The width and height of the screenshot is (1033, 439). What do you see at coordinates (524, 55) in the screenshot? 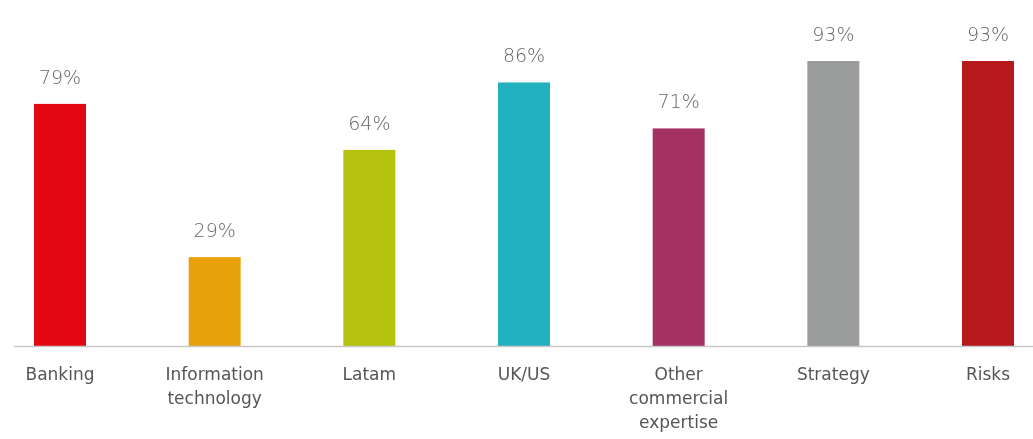
I see `data-label: 86%` at bounding box center [524, 55].